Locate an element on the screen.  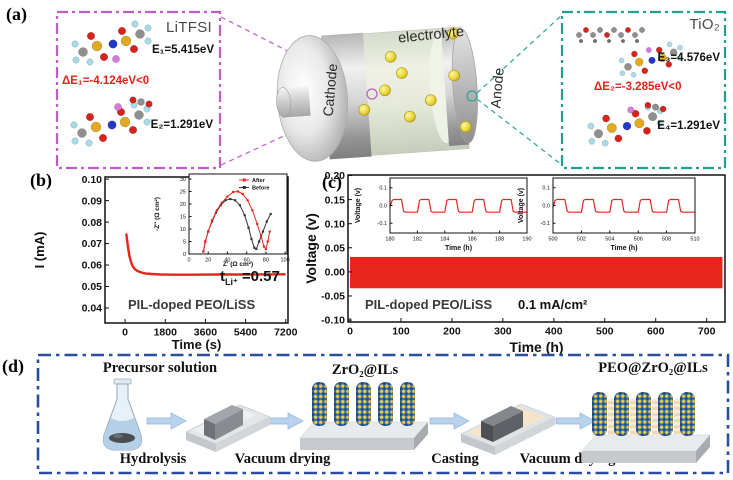
svg-text: Before is located at coordinates (260, 188).